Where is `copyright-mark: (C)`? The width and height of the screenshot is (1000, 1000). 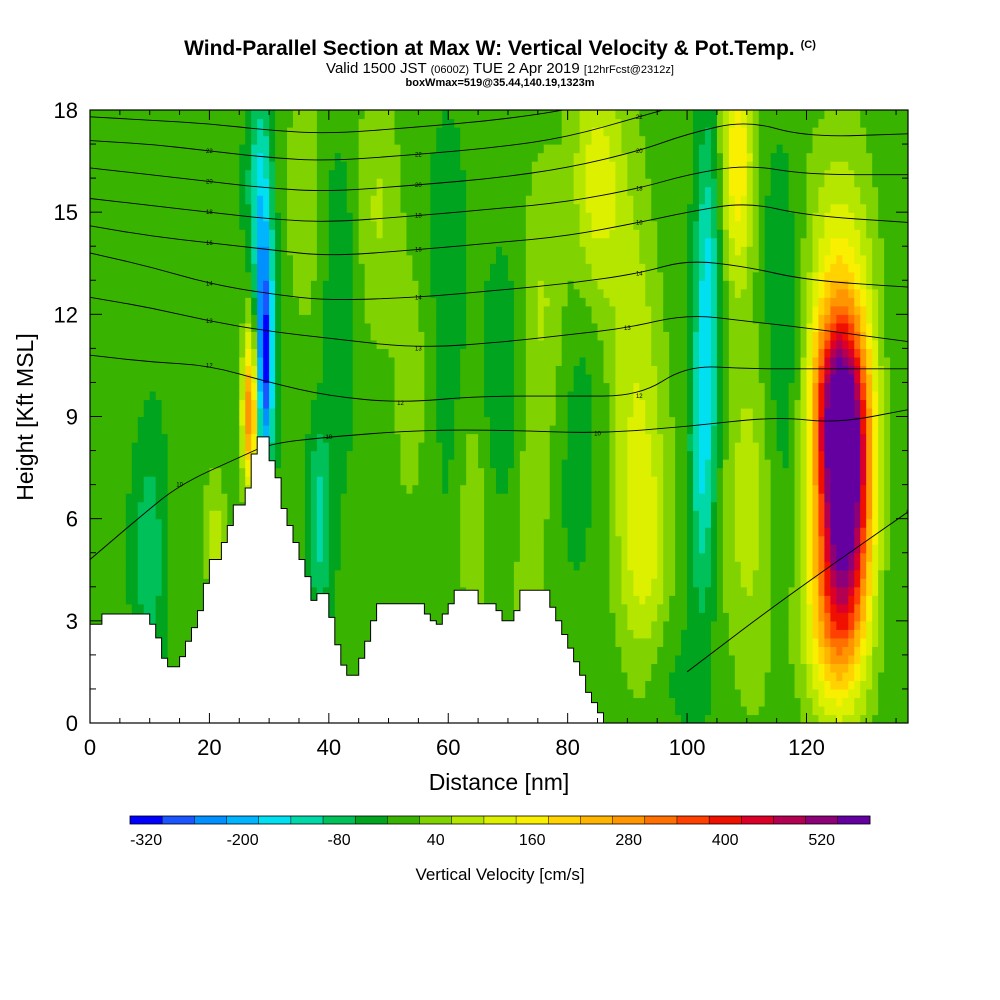 copyright-mark: (C) is located at coordinates (808, 45).